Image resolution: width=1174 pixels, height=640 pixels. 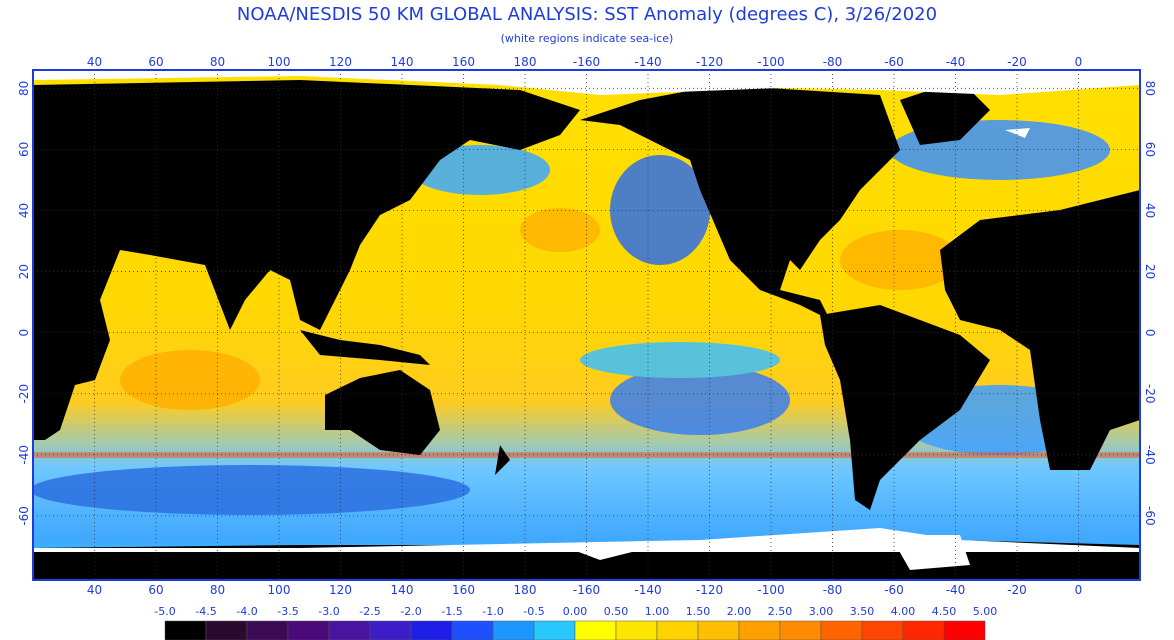 What do you see at coordinates (340, 590) in the screenshot?
I see `lon-label-bottom: 120` at bounding box center [340, 590].